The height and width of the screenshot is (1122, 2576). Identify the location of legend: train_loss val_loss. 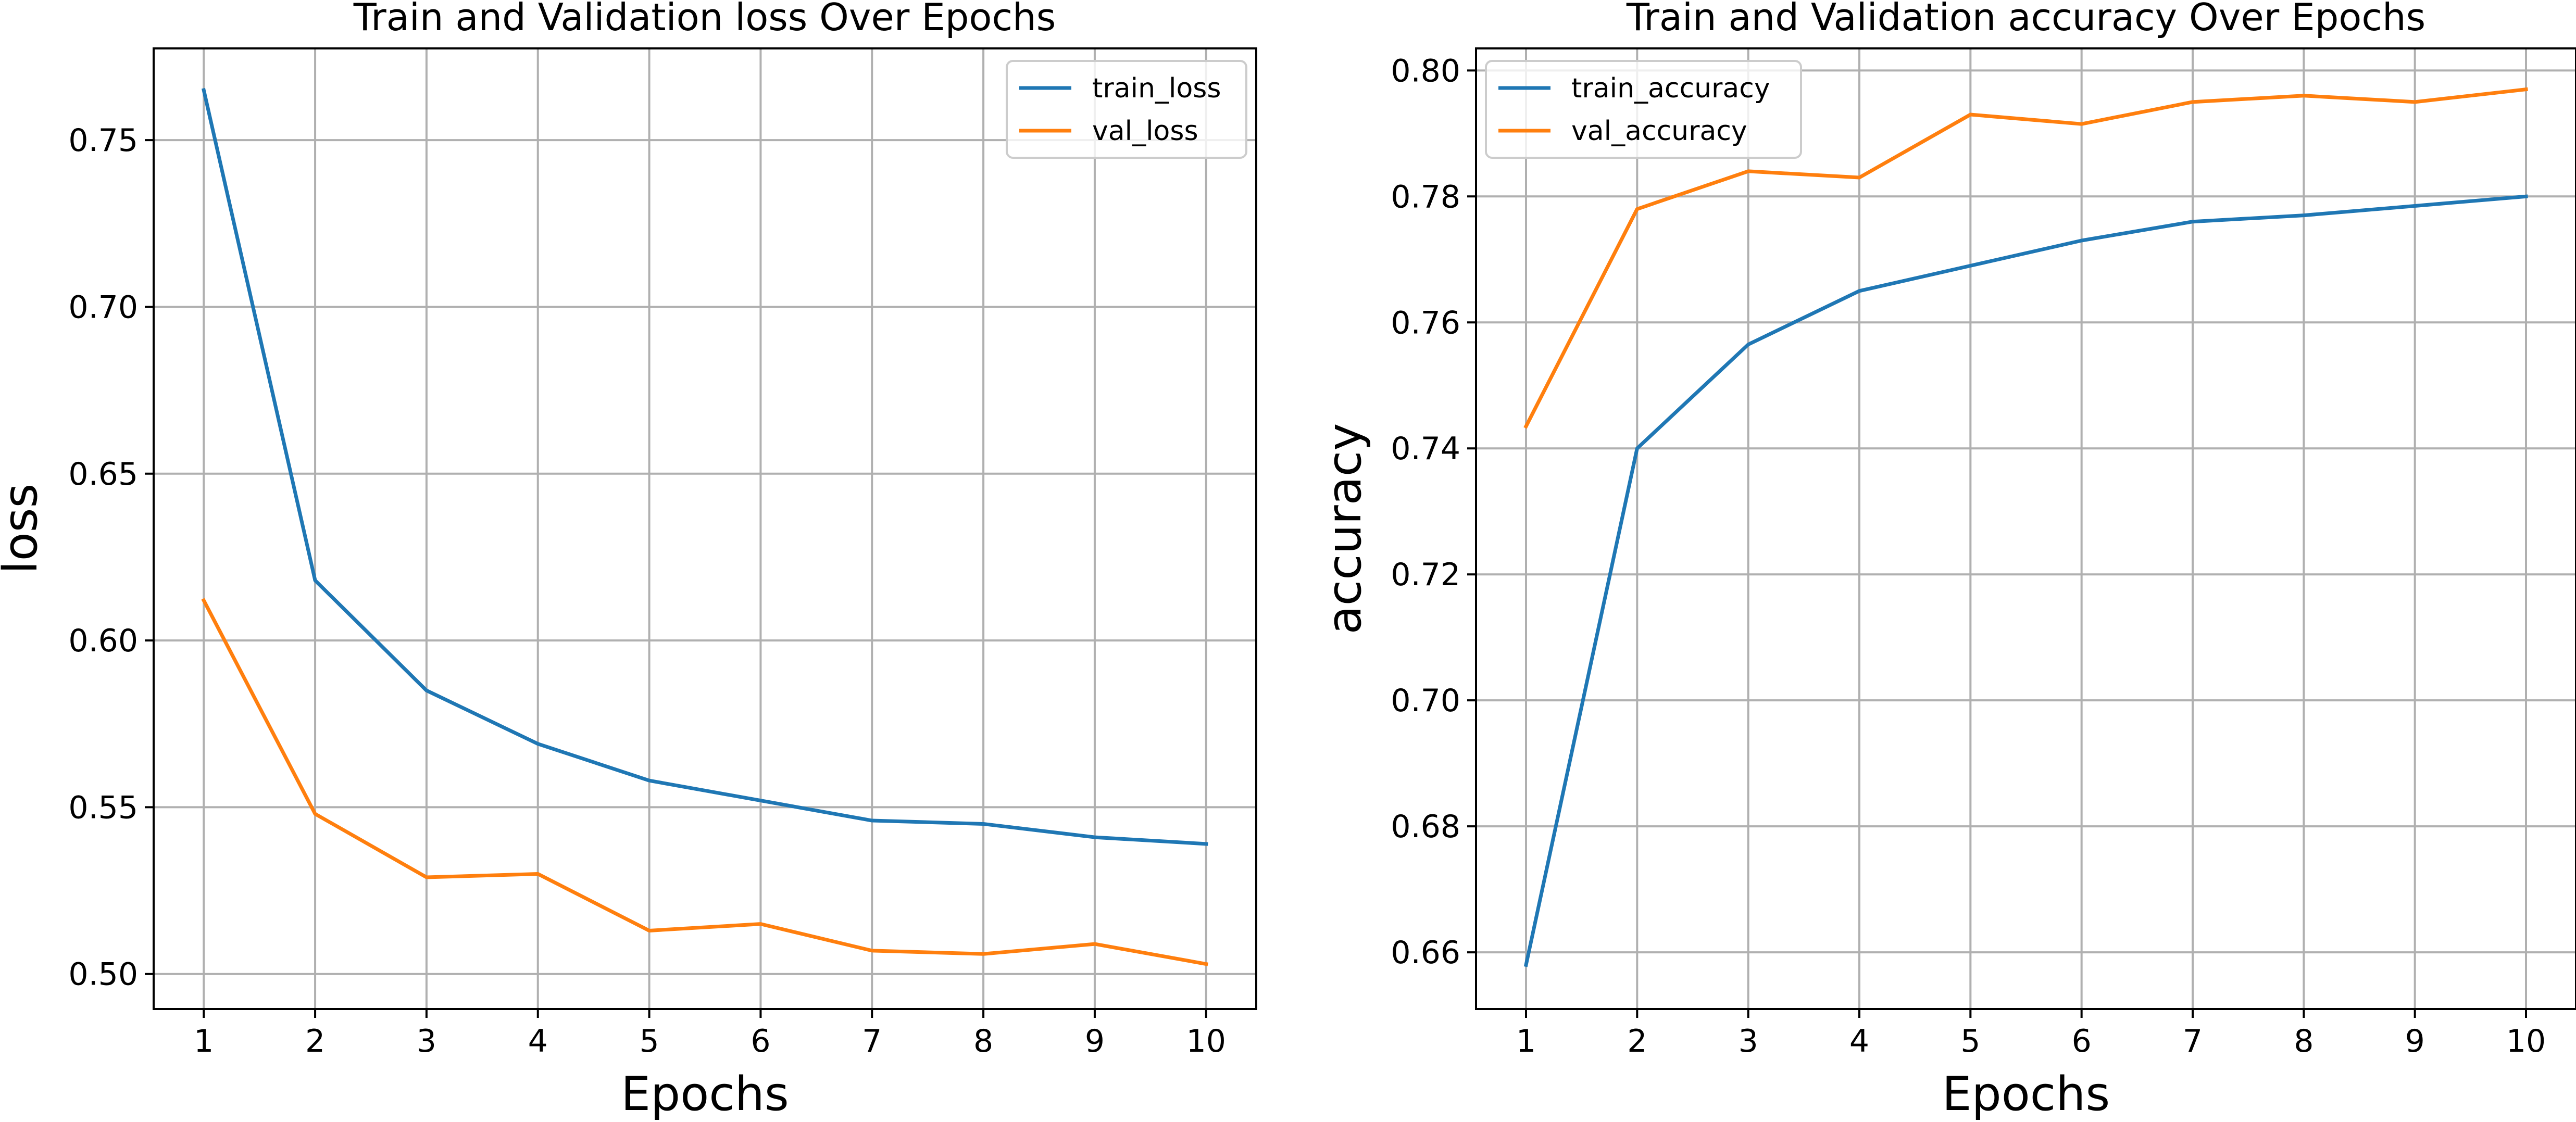
(1126, 109).